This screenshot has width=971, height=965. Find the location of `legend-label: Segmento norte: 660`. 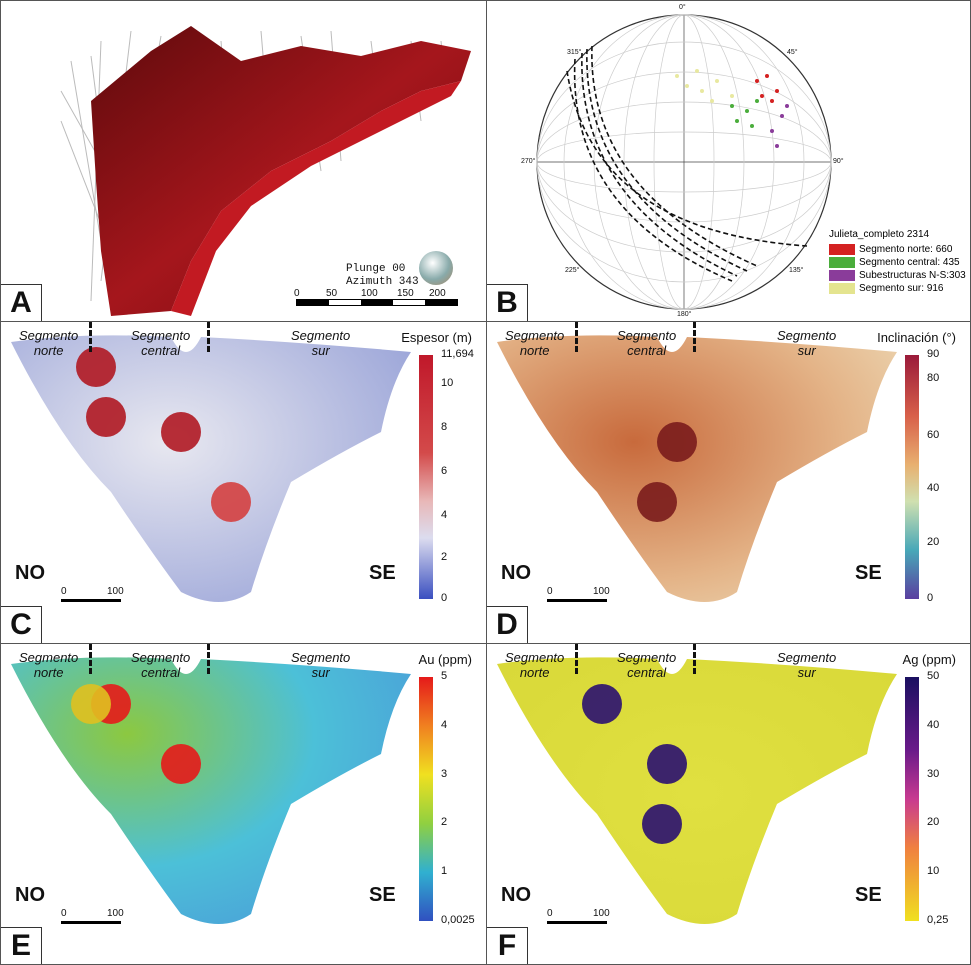

legend-label: Segmento norte: 660 is located at coordinates (906, 249).